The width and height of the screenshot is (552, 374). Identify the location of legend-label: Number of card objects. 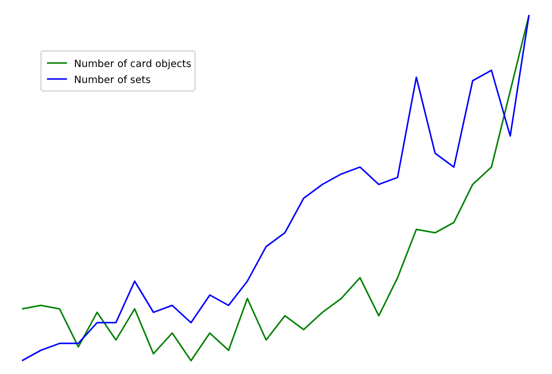
(133, 64).